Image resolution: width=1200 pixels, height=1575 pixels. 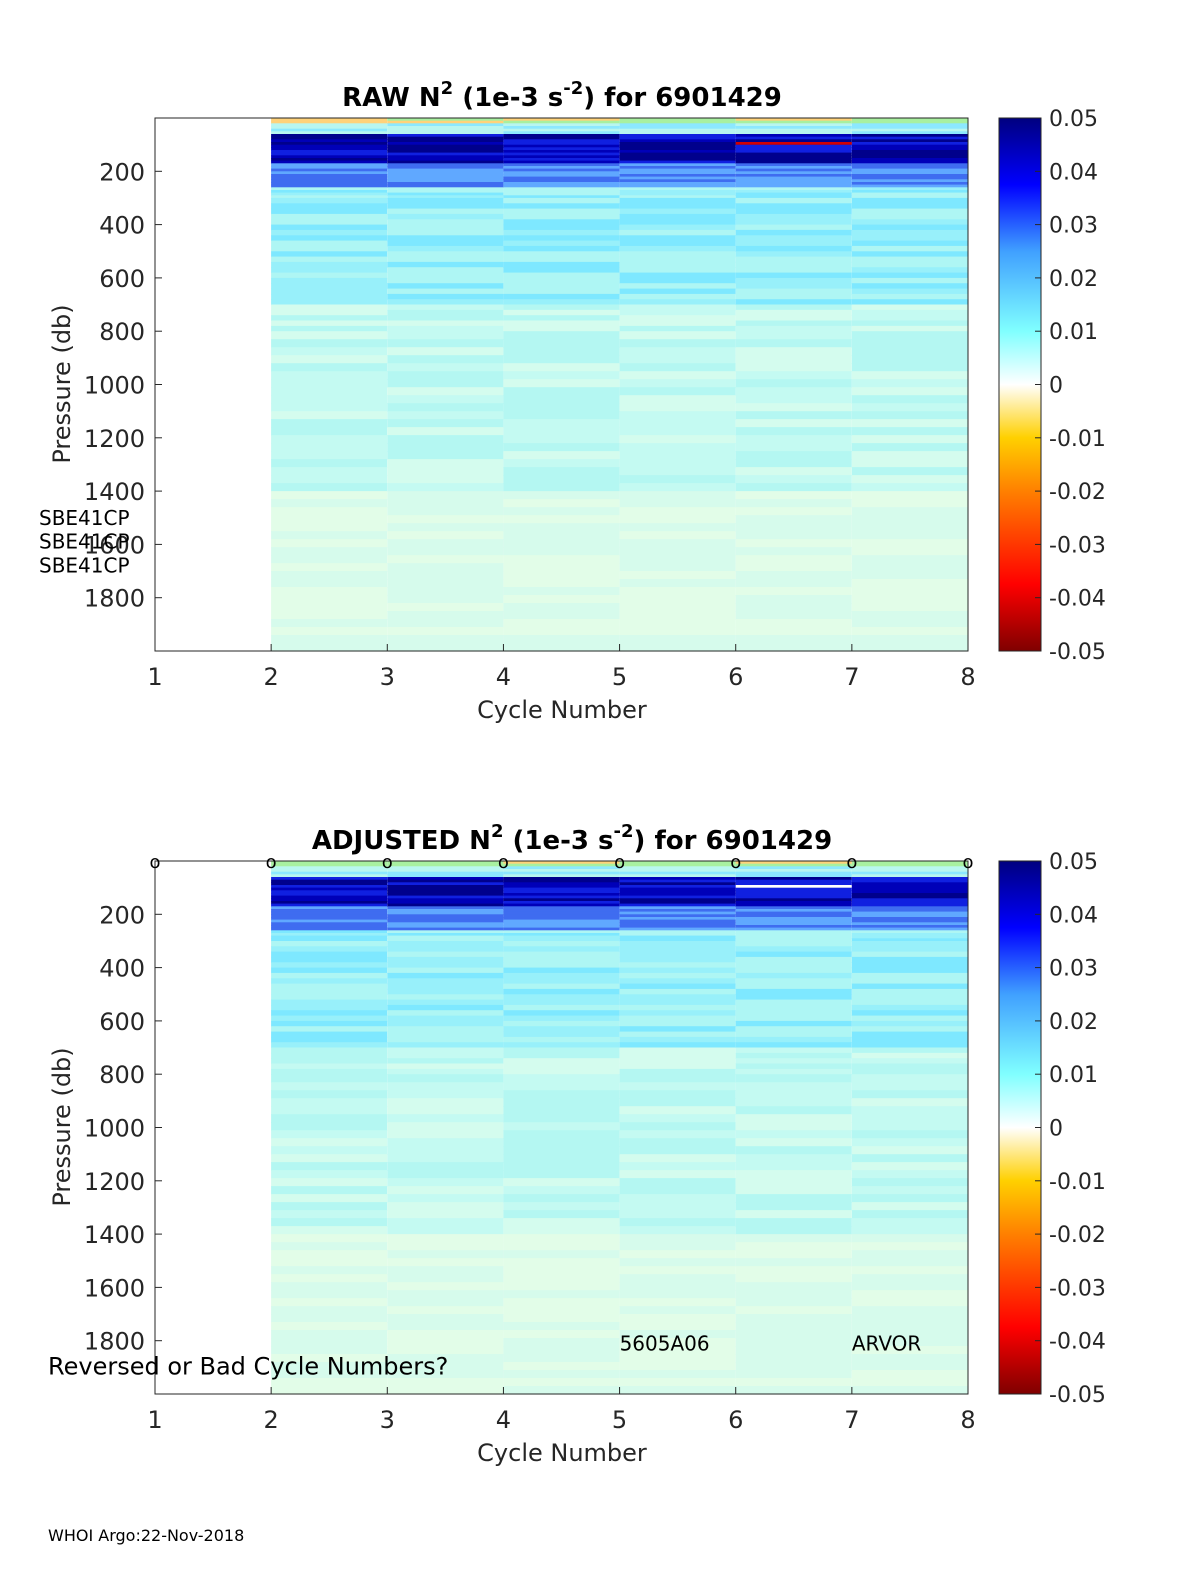 I want to click on colorbar-gradient, so click(x=1020, y=1127).